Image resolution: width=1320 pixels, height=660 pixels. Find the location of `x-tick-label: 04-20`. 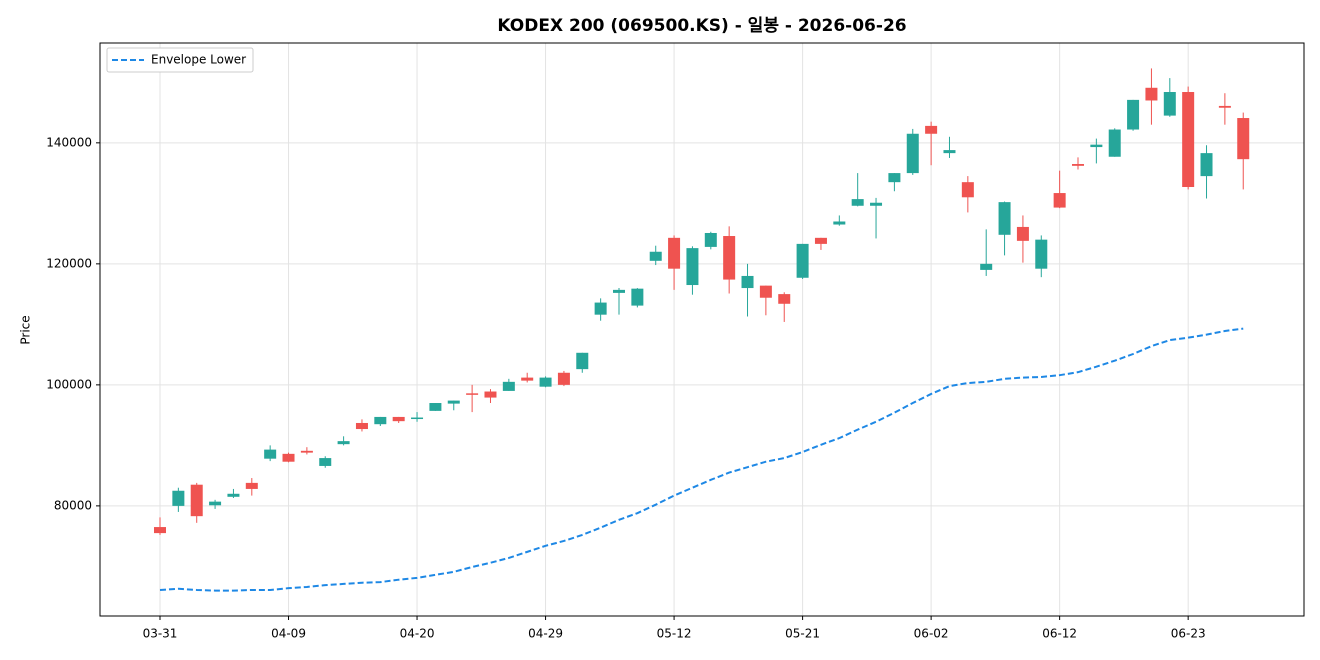

x-tick-label: 04-20 is located at coordinates (417, 634).